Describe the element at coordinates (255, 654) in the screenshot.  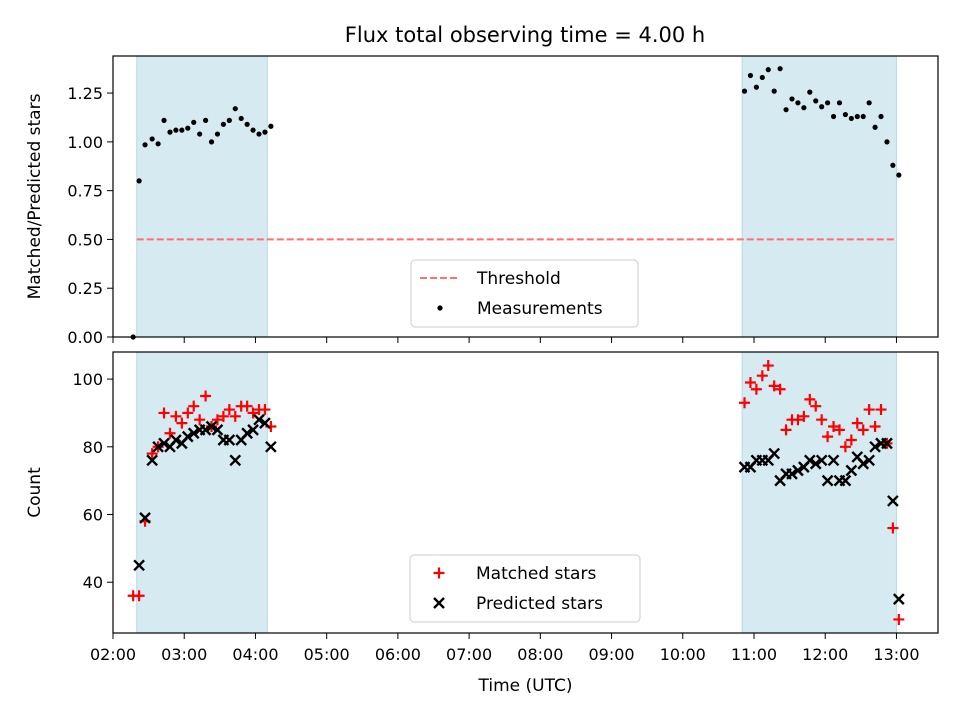
I see `x-tick-label-2: 04:00` at that location.